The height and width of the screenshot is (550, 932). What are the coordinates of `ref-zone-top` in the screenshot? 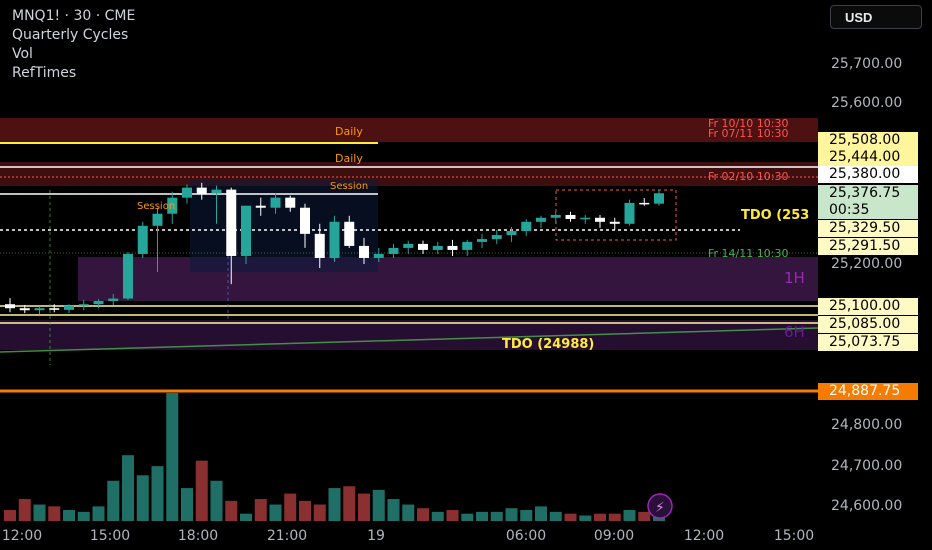 It's located at (409, 130).